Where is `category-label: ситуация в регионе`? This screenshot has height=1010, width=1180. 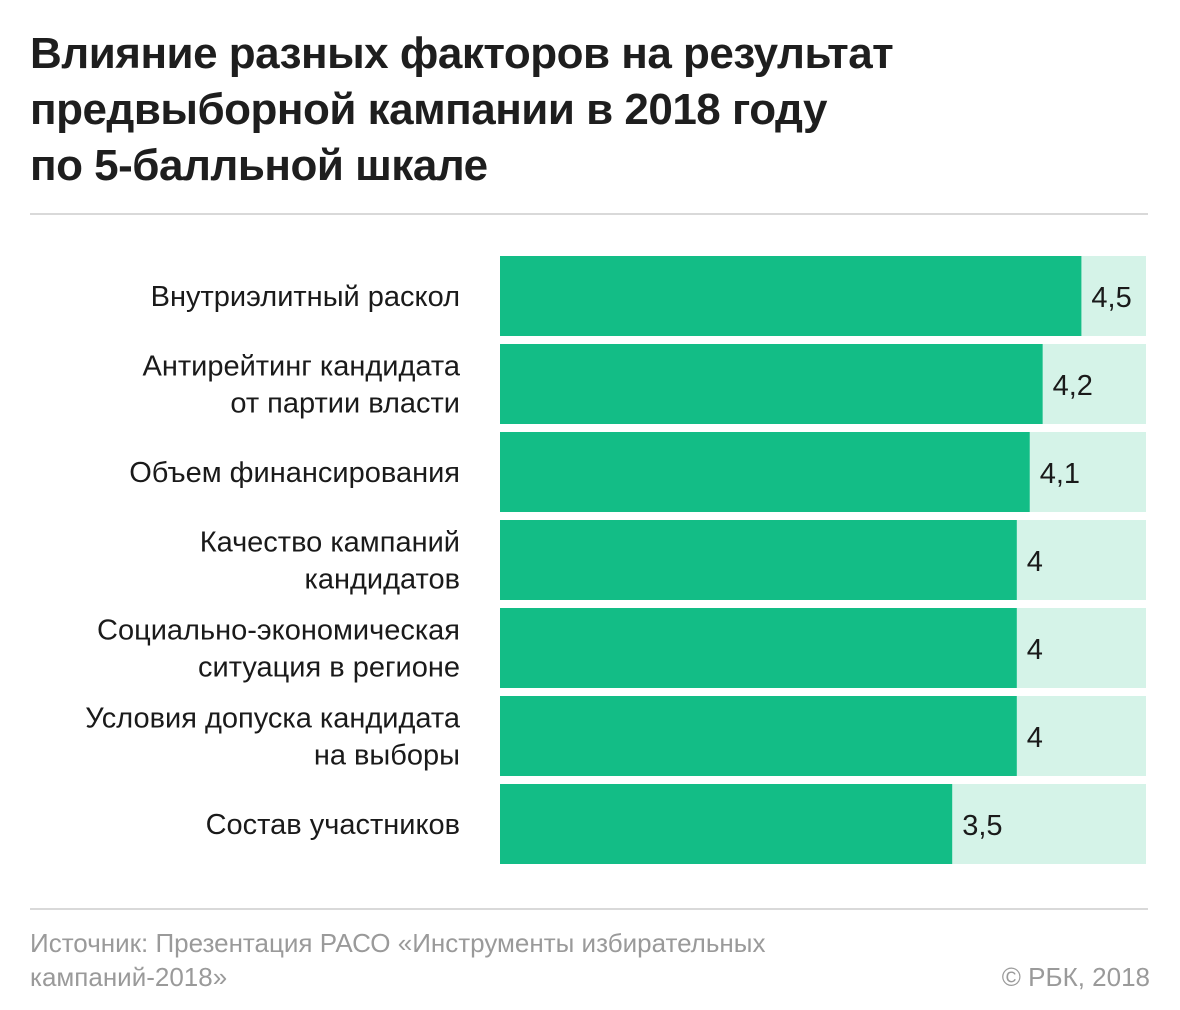 category-label: ситуация в регионе is located at coordinates (329, 668).